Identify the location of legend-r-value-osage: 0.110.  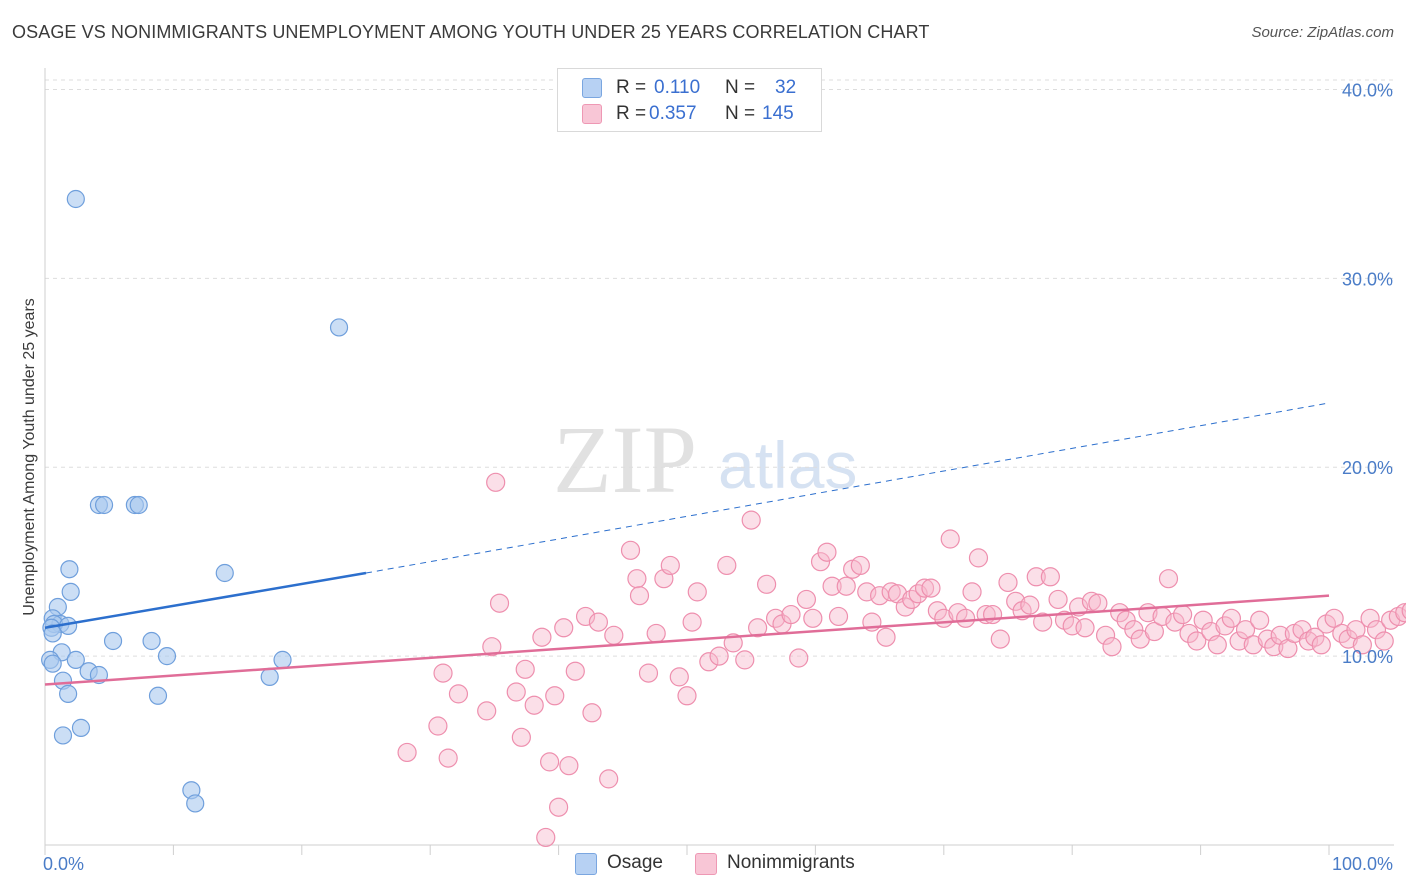
(677, 87).